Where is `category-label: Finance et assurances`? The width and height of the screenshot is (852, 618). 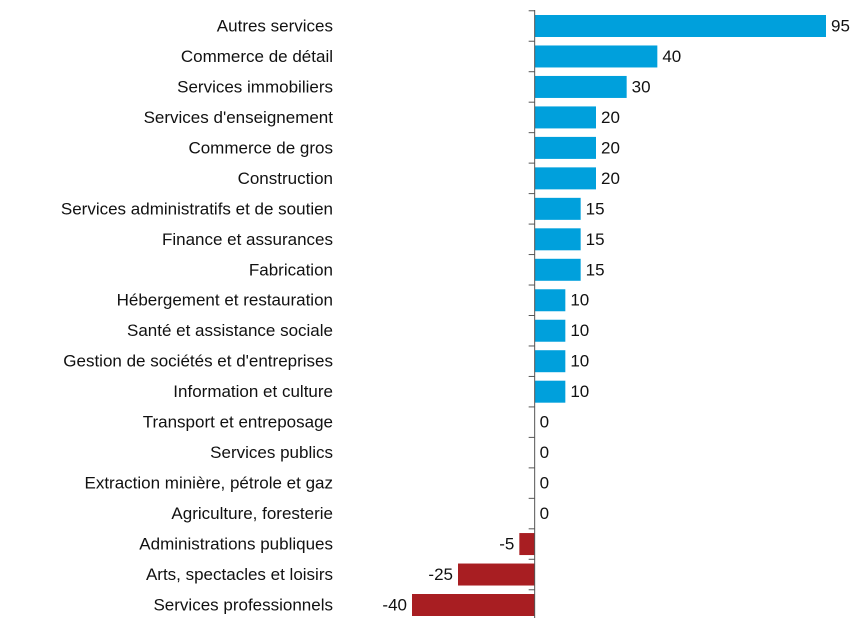
category-label: Finance et assurances is located at coordinates (247, 239).